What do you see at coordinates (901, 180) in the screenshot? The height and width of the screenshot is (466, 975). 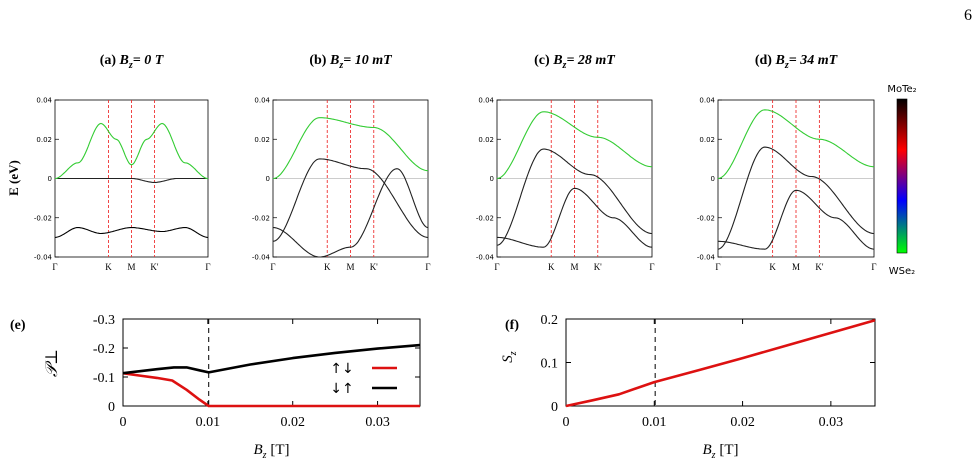 I see `colorbar: MoTe₂ WSe₂` at bounding box center [901, 180].